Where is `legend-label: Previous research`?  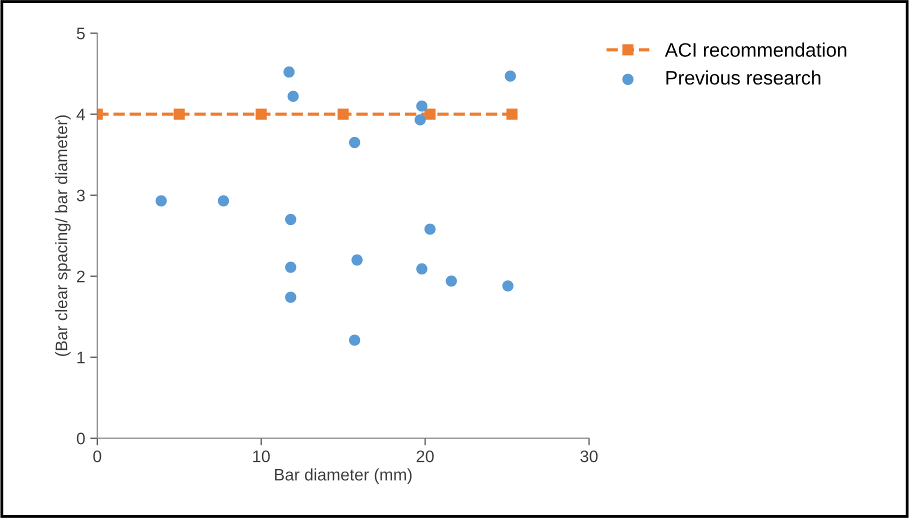
legend-label: Previous research is located at coordinates (743, 77).